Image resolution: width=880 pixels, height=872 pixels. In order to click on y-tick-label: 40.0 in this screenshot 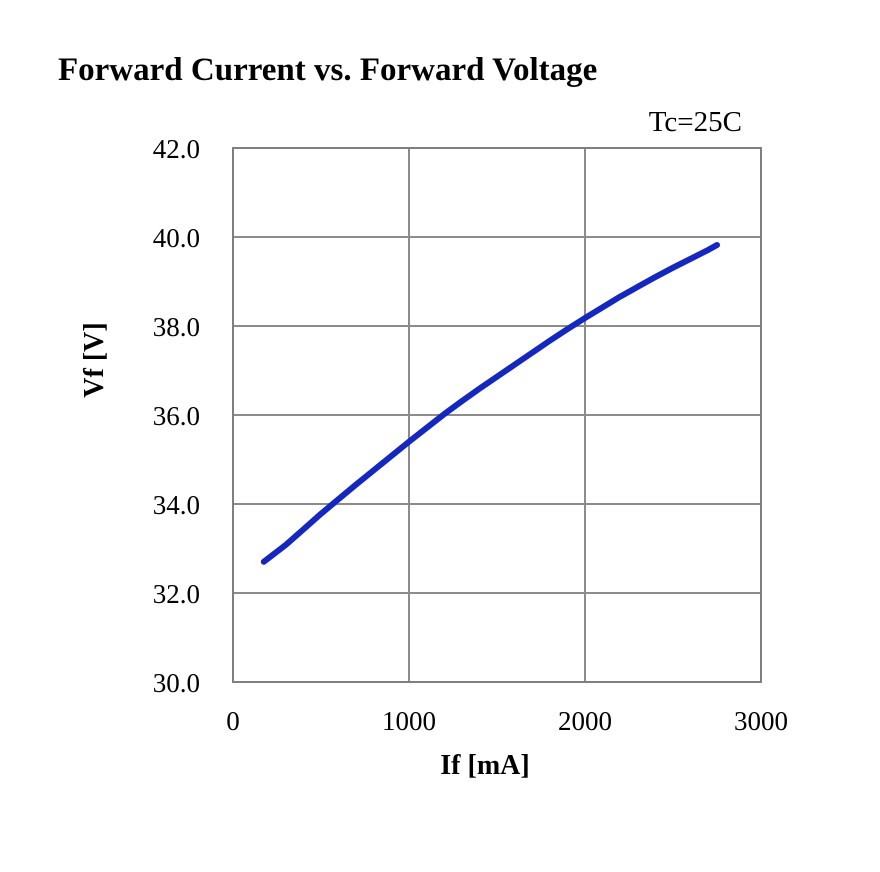, I will do `click(176, 238)`.